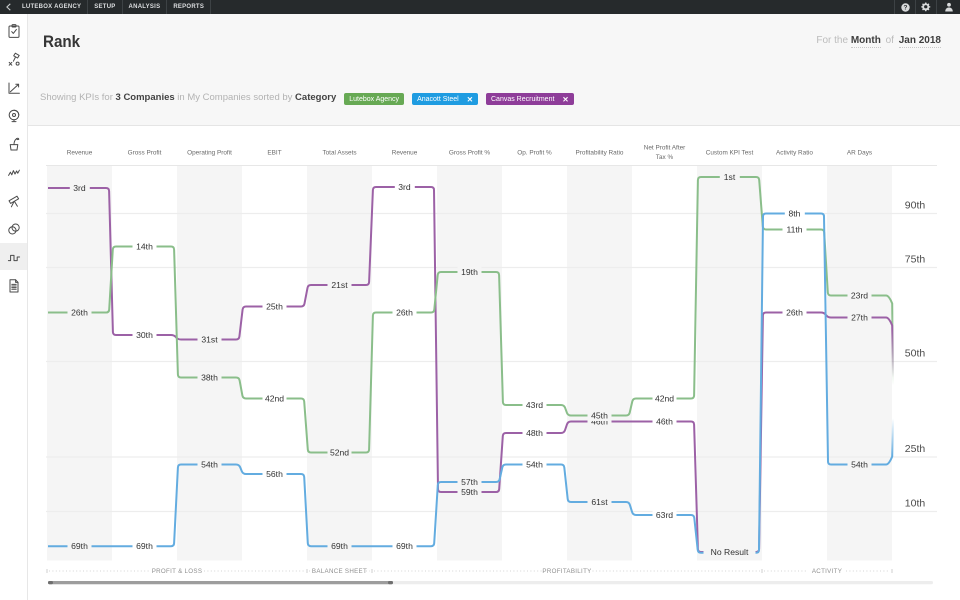 This screenshot has height=600, width=960. What do you see at coordinates (469, 492) in the screenshot?
I see `svg-text: 59th` at bounding box center [469, 492].